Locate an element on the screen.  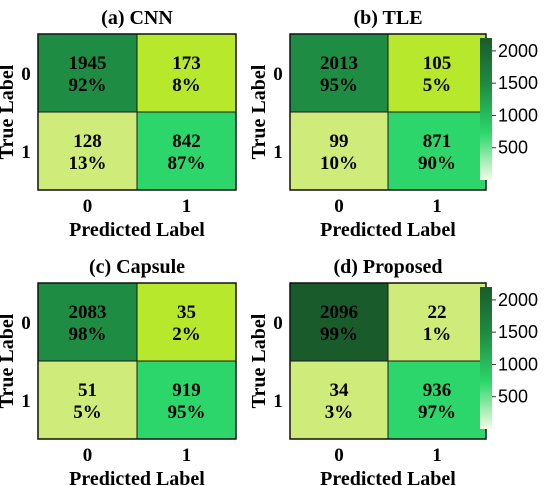
cell-count: 919 is located at coordinates (186, 390).